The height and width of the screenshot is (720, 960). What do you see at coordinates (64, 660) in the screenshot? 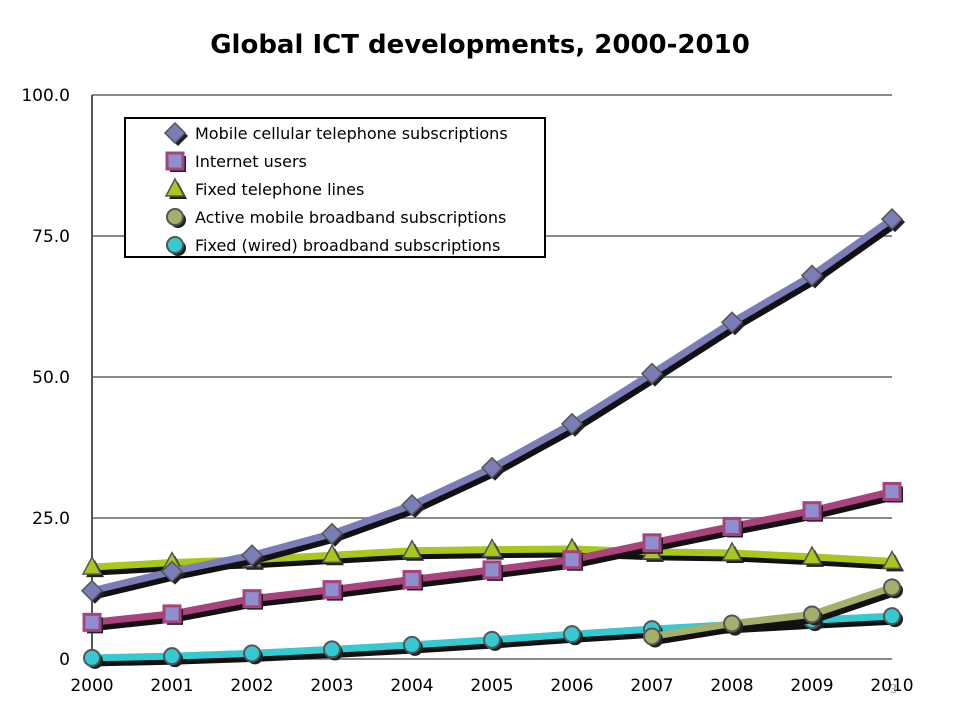
I see `y-tick-label: 0` at bounding box center [64, 660].